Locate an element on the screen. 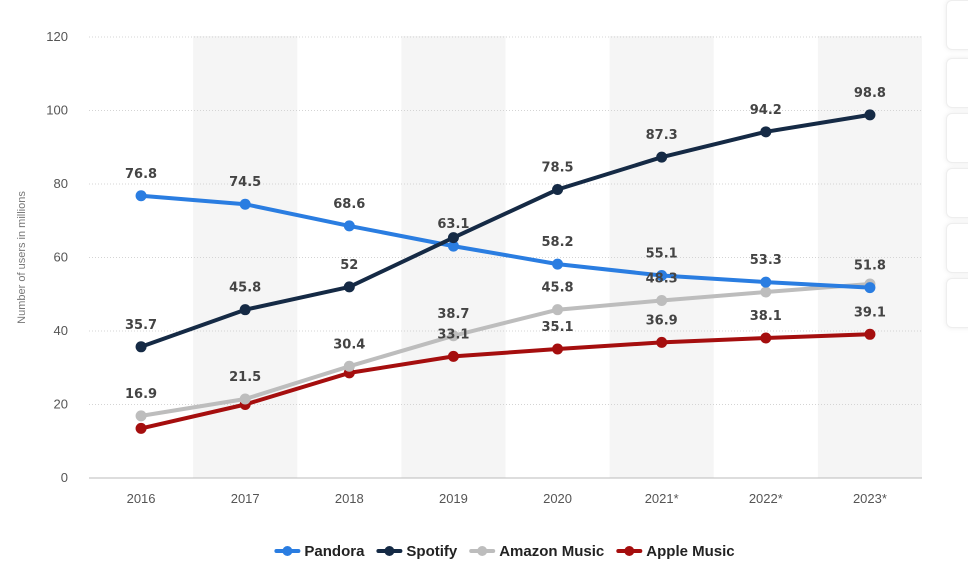  data-label: 33.1 is located at coordinates (453, 334).